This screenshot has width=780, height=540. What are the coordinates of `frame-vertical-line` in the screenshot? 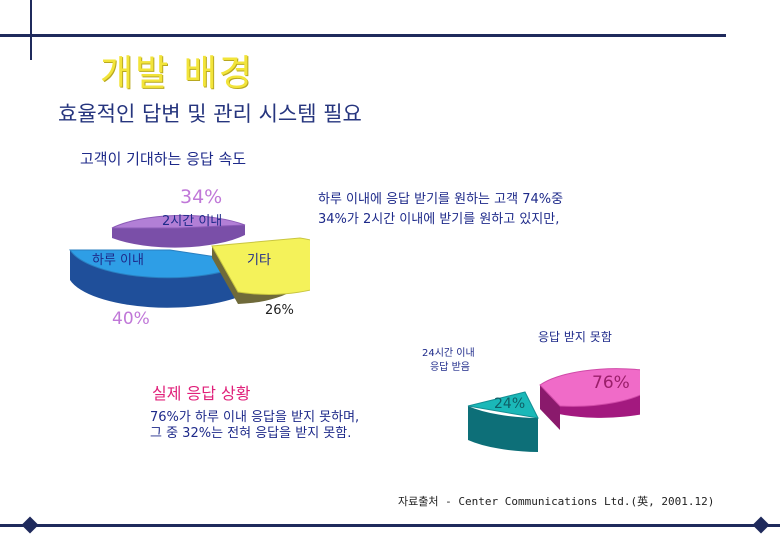 It's located at (31, 30).